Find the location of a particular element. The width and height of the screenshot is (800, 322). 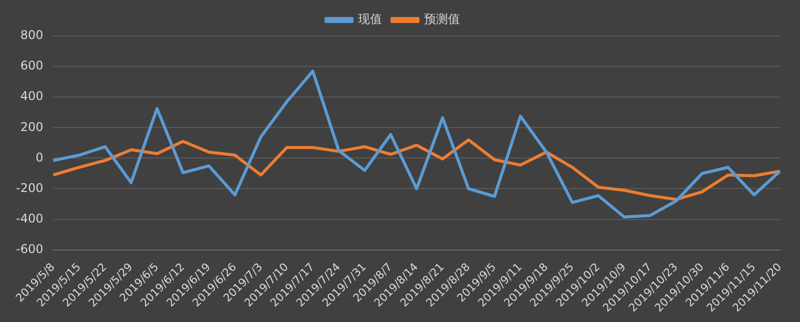

legend-label: 现值 is located at coordinates (370, 19).